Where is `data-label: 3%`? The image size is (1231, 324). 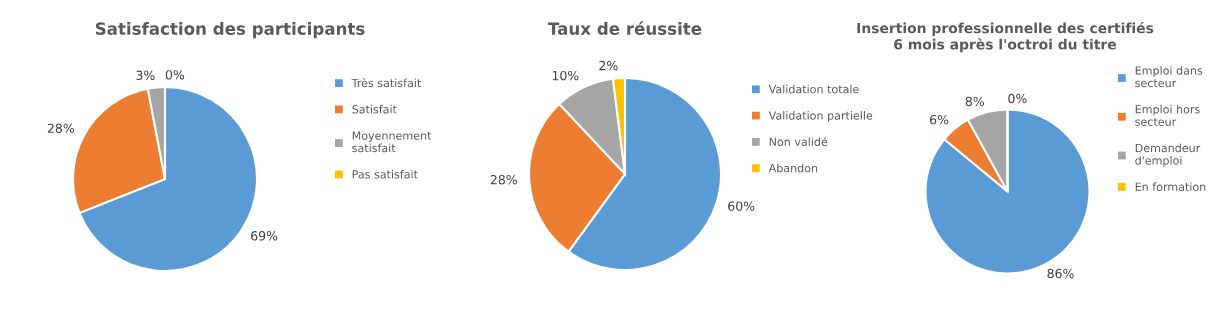
data-label: 3% is located at coordinates (145, 75).